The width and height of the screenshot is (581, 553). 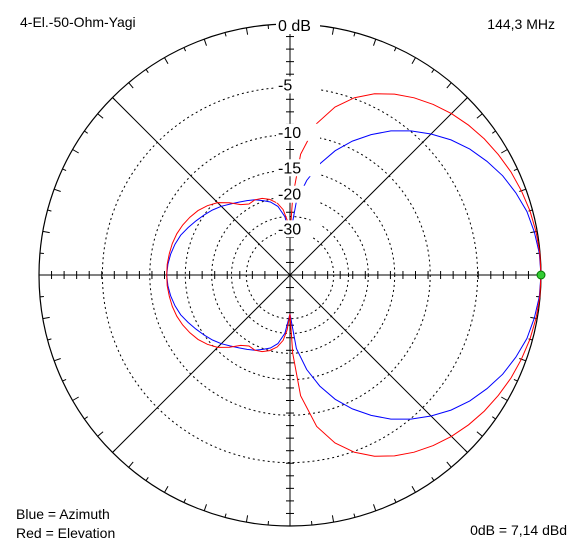 What do you see at coordinates (289, 229) in the screenshot?
I see `radial-label-5: -30` at bounding box center [289, 229].